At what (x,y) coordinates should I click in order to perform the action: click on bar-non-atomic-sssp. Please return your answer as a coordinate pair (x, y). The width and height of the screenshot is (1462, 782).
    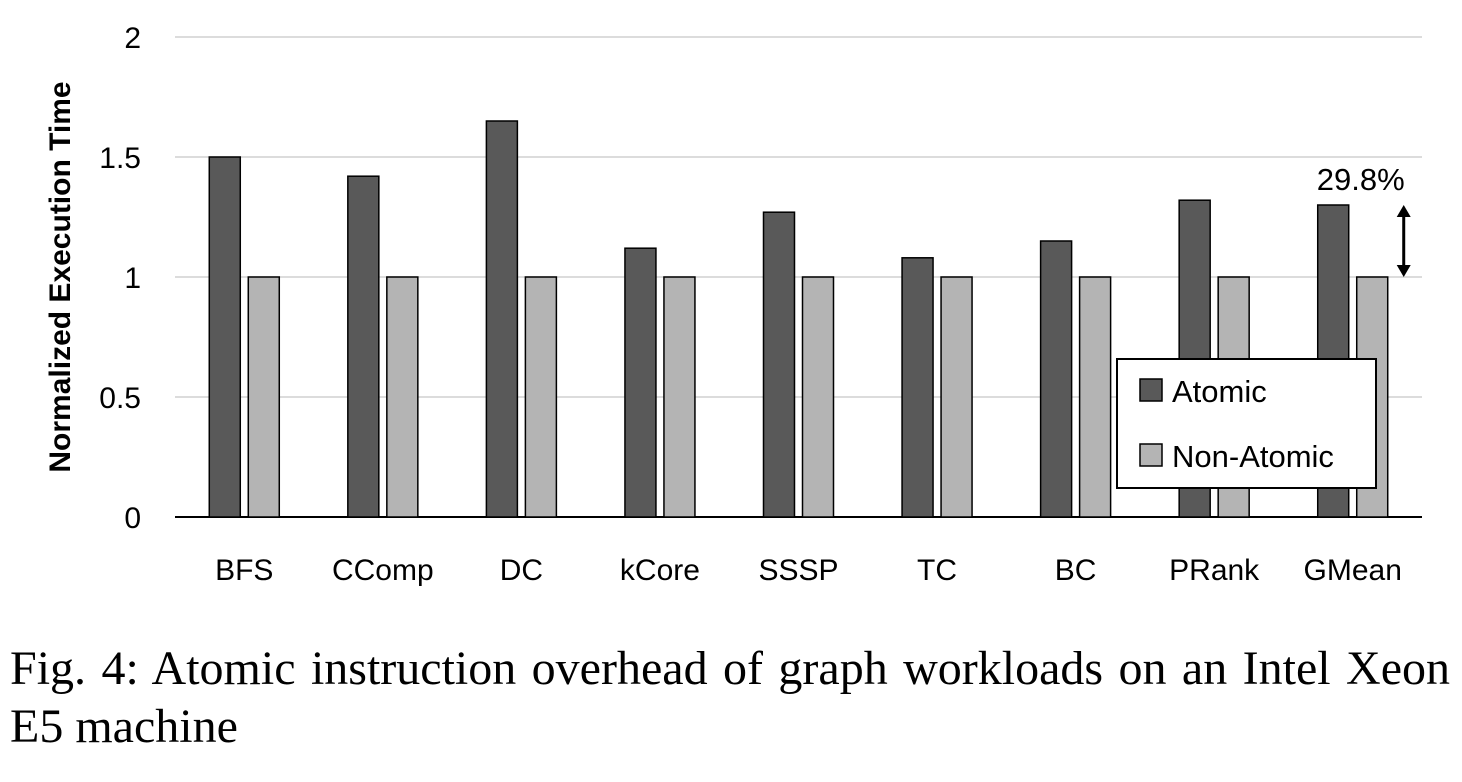
    Looking at the image, I should click on (818, 397).